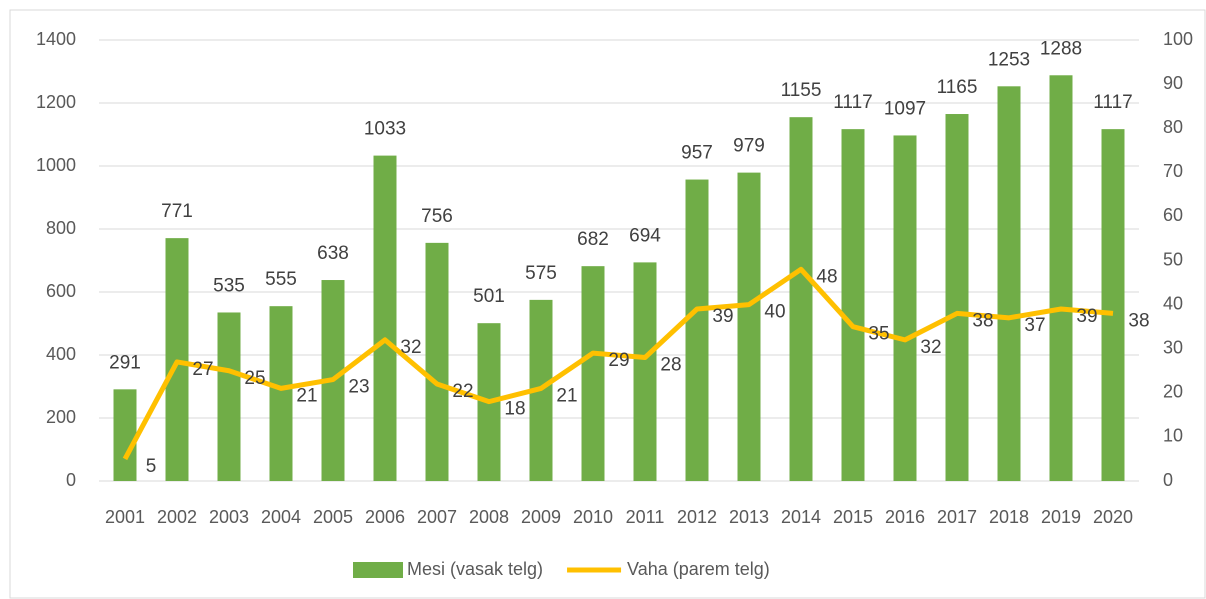  Describe the element at coordinates (801, 517) in the screenshot. I see `x-tick-label: 2014` at that location.